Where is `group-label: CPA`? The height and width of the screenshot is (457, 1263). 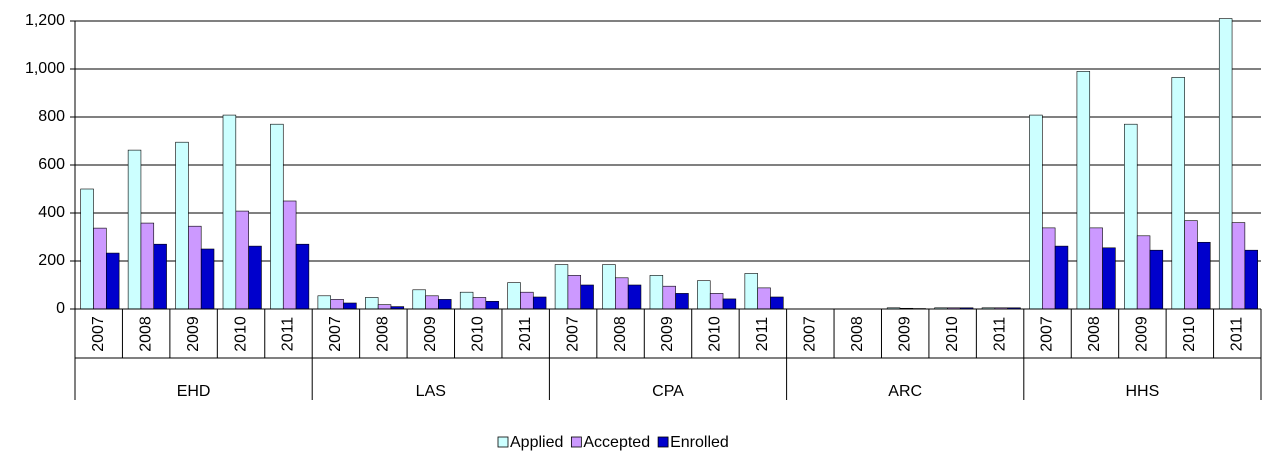
group-label: CPA is located at coordinates (668, 391).